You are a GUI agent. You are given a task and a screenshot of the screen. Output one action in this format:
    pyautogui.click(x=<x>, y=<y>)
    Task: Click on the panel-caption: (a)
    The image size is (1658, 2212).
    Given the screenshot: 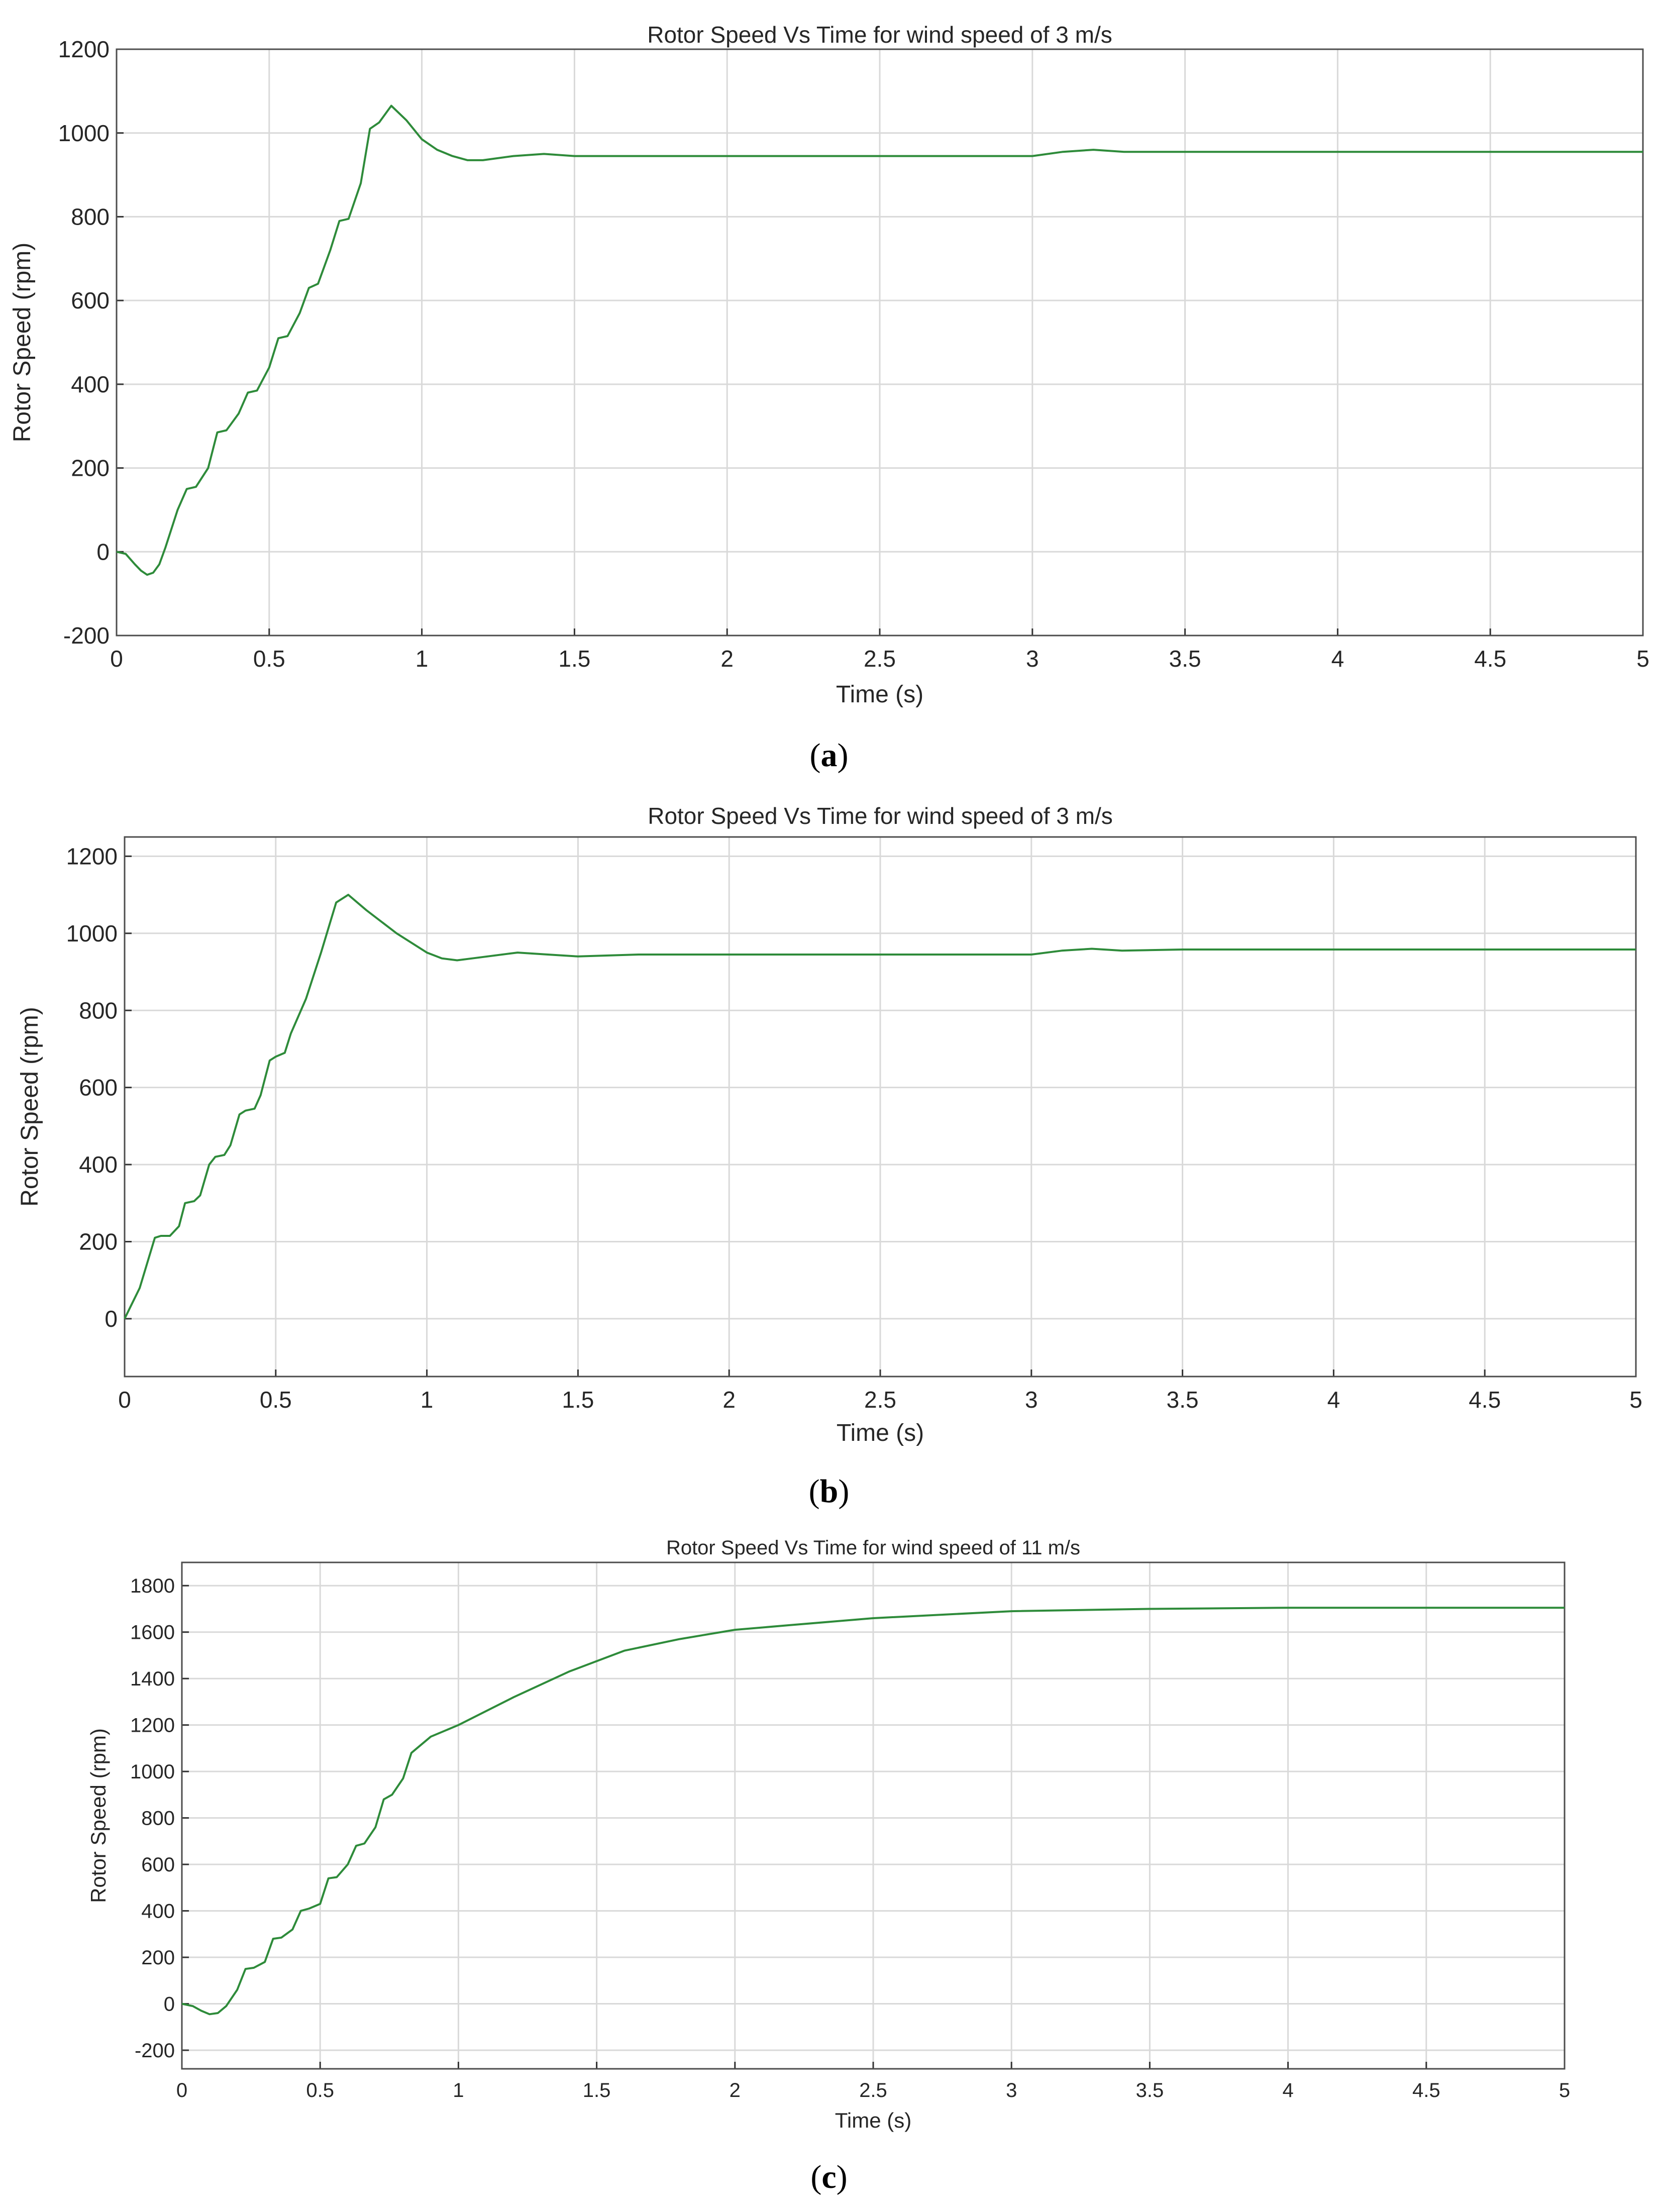 What is the action you would take?
    pyautogui.click(x=830, y=755)
    